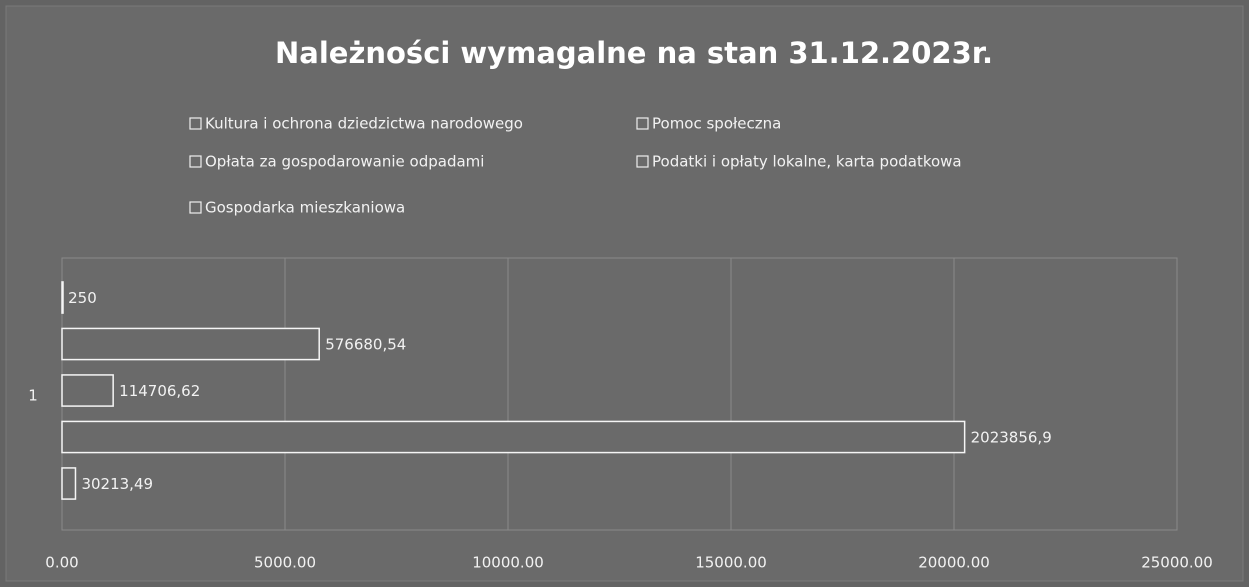 This screenshot has height=587, width=1249. Describe the element at coordinates (1011, 438) in the screenshot. I see `data-label: 2023856,9` at that location.